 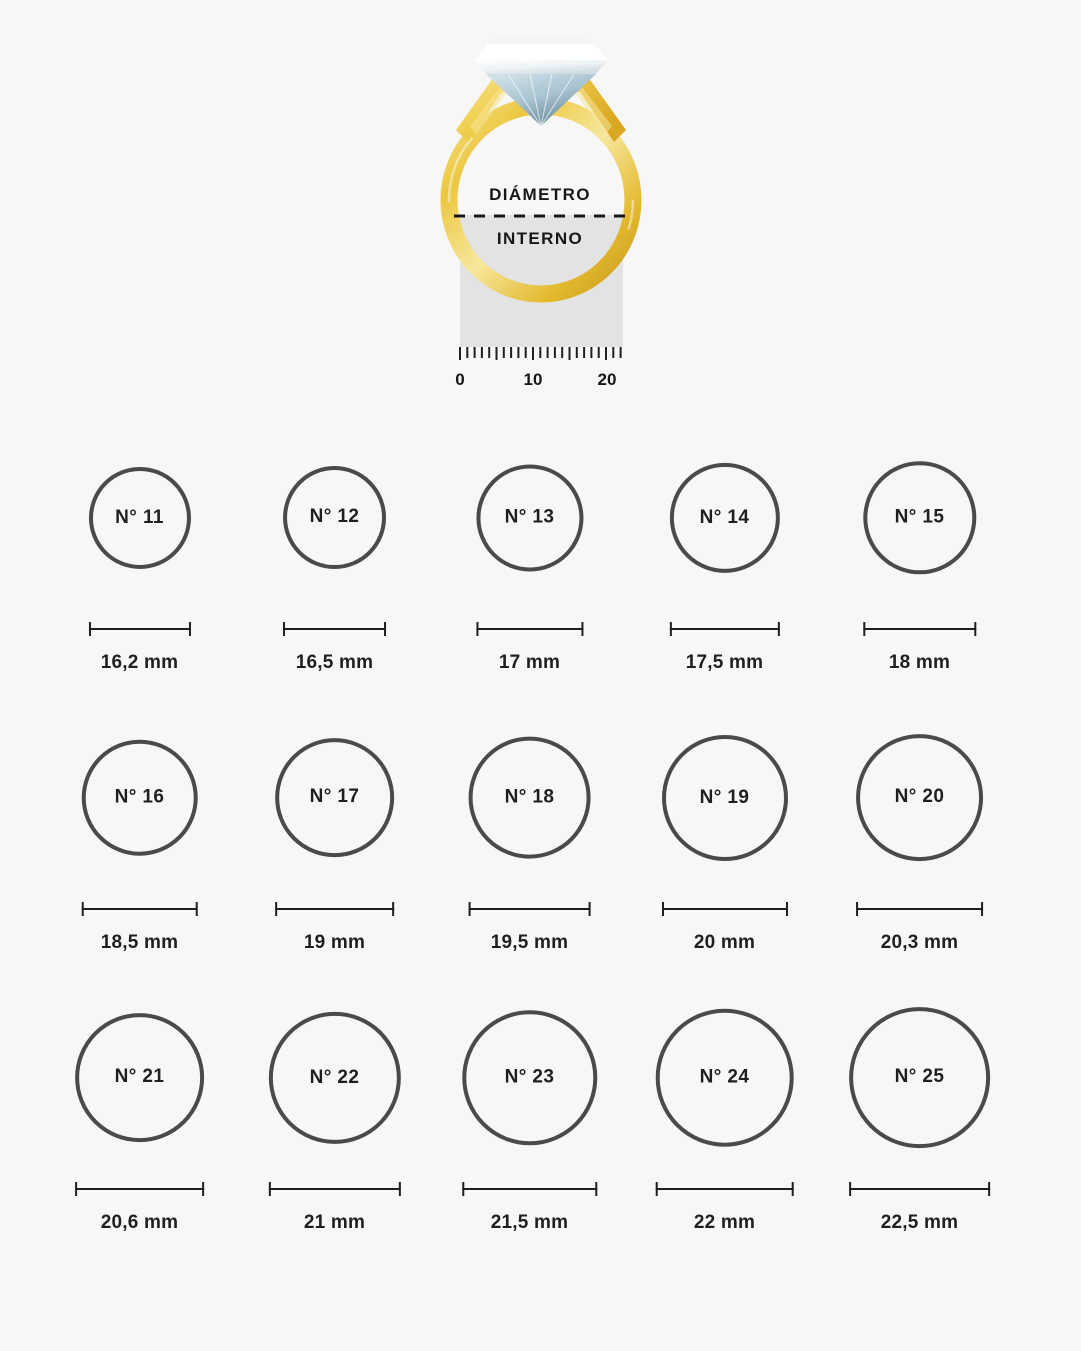 I want to click on ring-size-cell: N° 11 16,2 mm, so click(x=139, y=570).